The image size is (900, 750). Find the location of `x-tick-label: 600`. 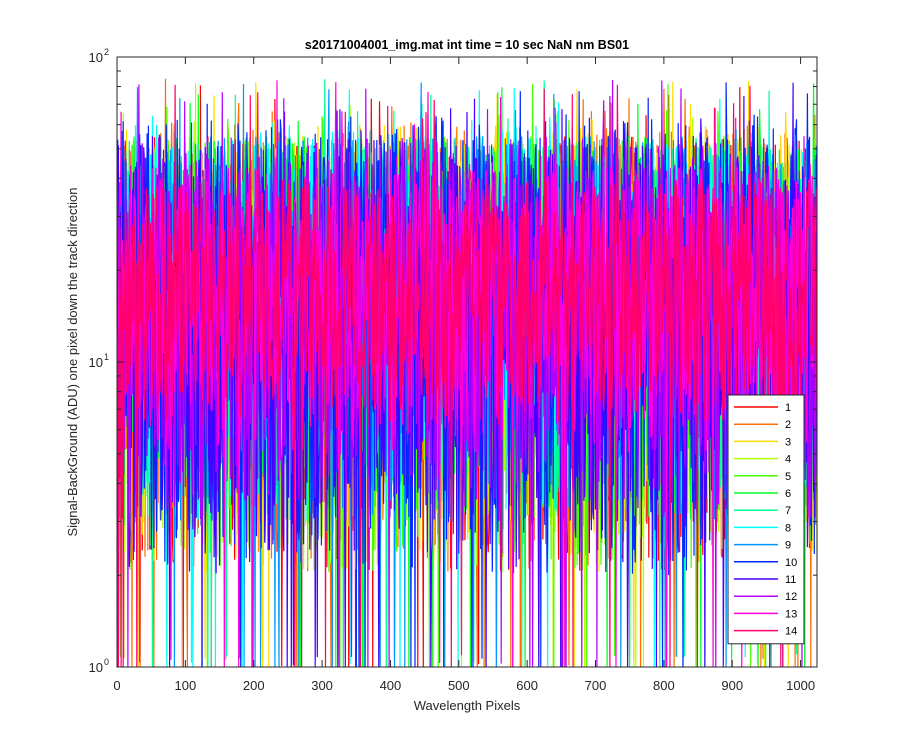

x-tick-label: 600 is located at coordinates (527, 685).